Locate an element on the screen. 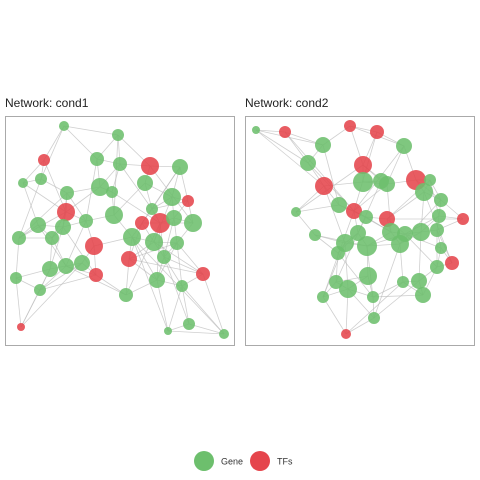 This screenshot has height=480, width=480. panel-title: Network: cond1 is located at coordinates (47, 103).